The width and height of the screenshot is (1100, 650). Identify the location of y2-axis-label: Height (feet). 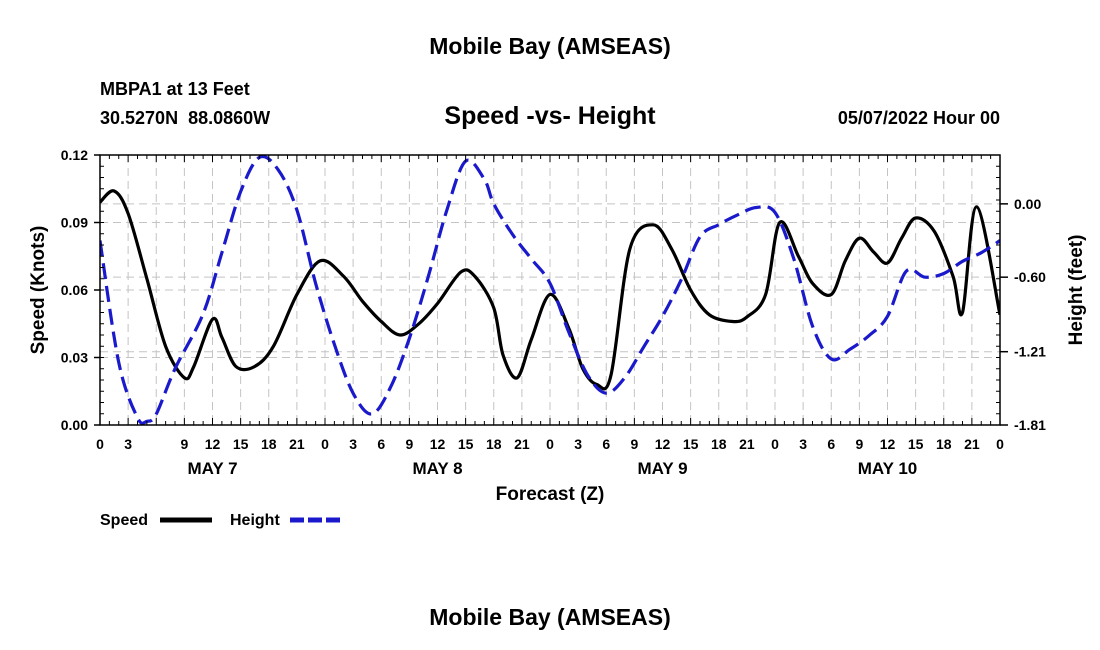
(1076, 290).